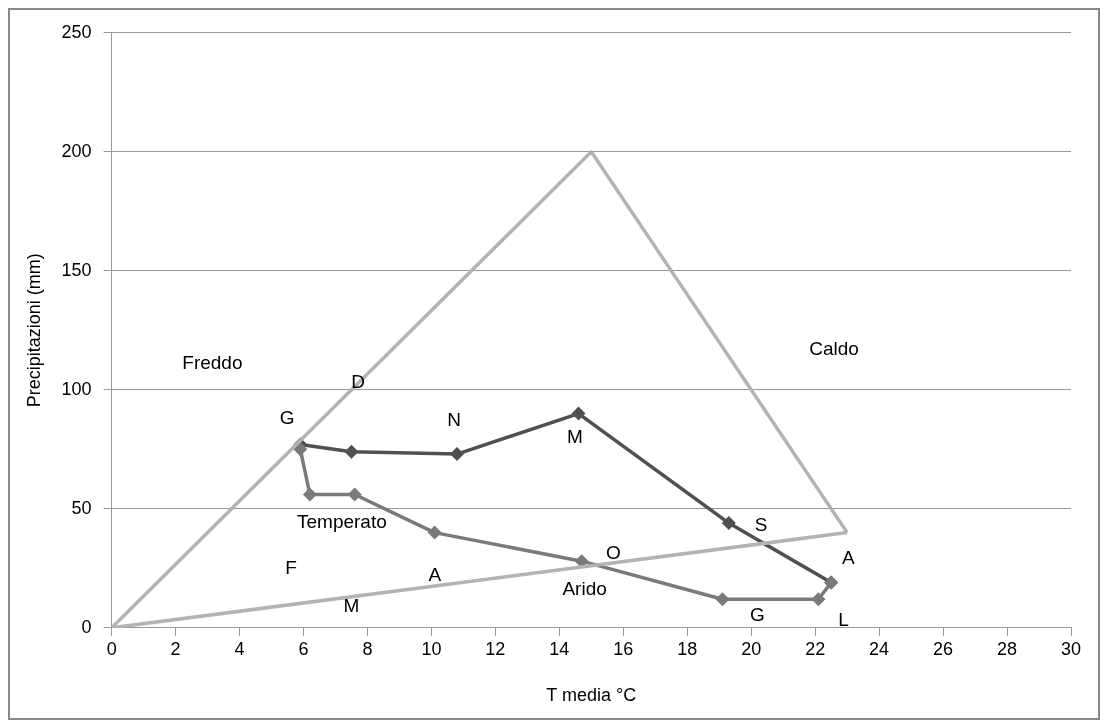 The image size is (1108, 728). Describe the element at coordinates (584, 588) in the screenshot. I see `annotation: Arido` at that location.